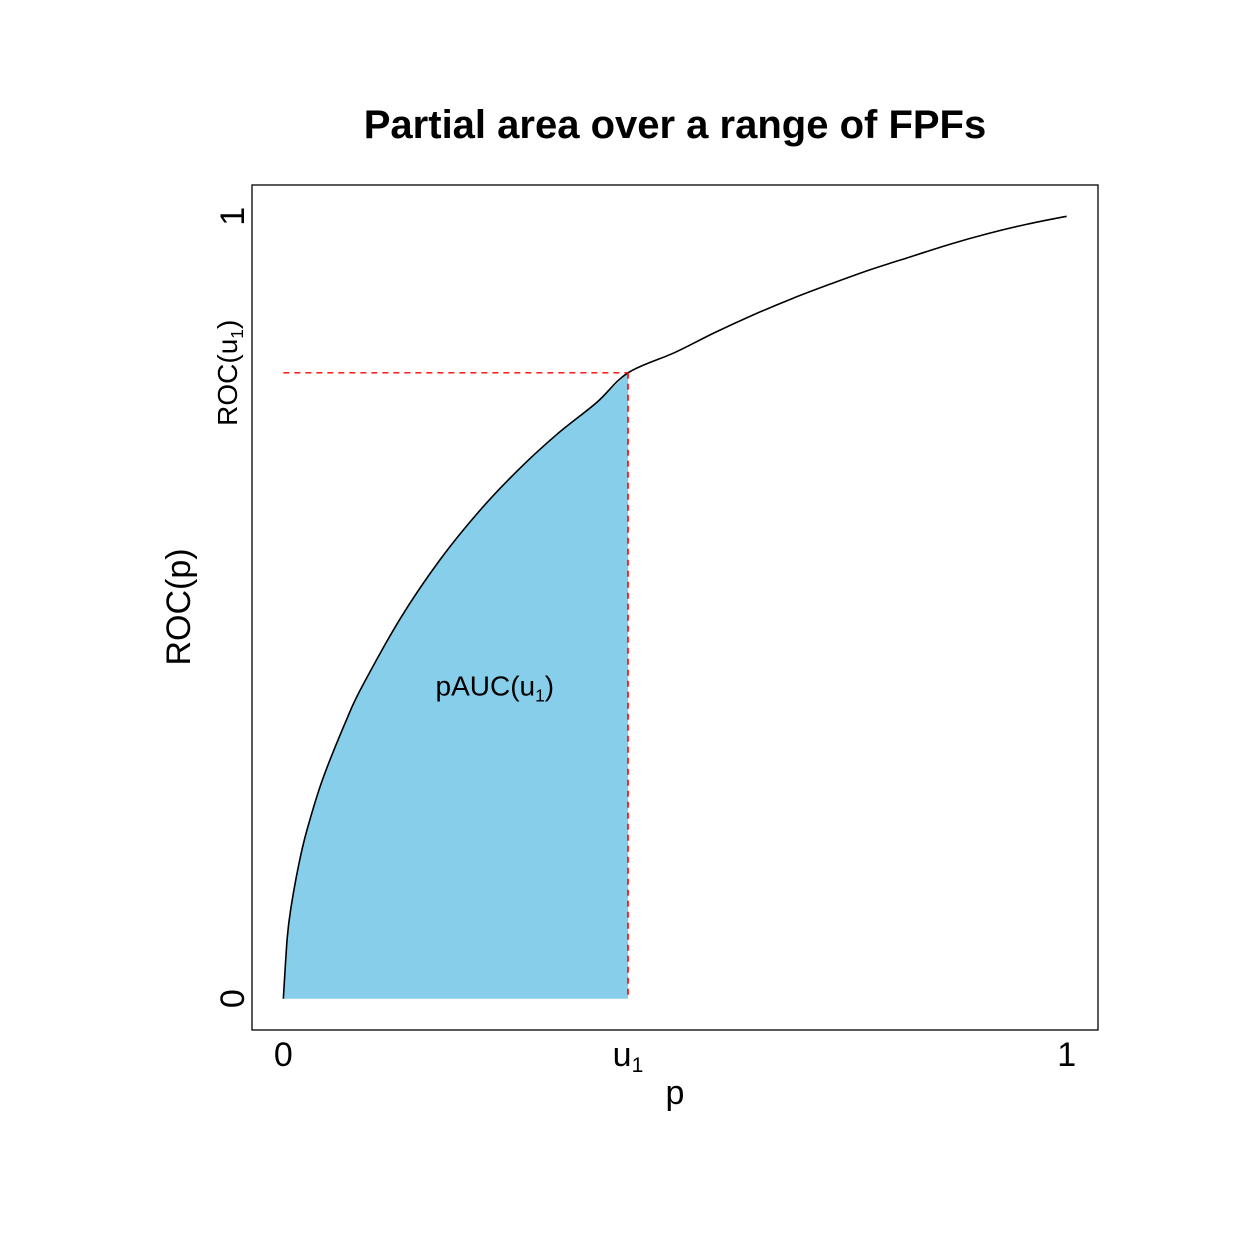 Image resolution: width=1260 pixels, height=1260 pixels. What do you see at coordinates (283, 1055) in the screenshot?
I see `x-tick-label: 0` at bounding box center [283, 1055].